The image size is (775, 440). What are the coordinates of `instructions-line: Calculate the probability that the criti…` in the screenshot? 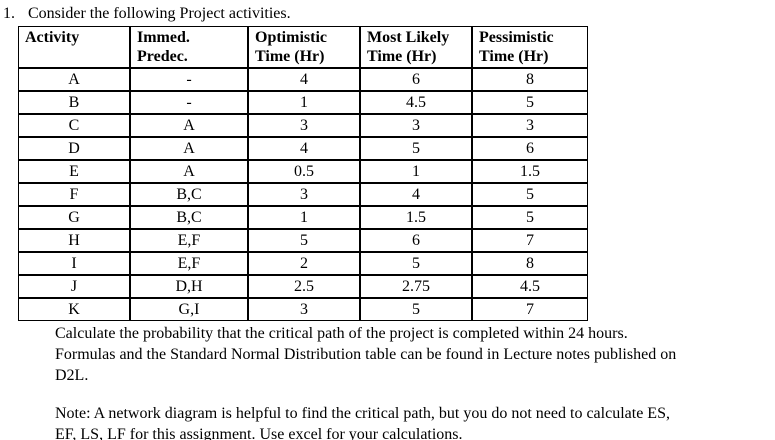 It's located at (341, 333).